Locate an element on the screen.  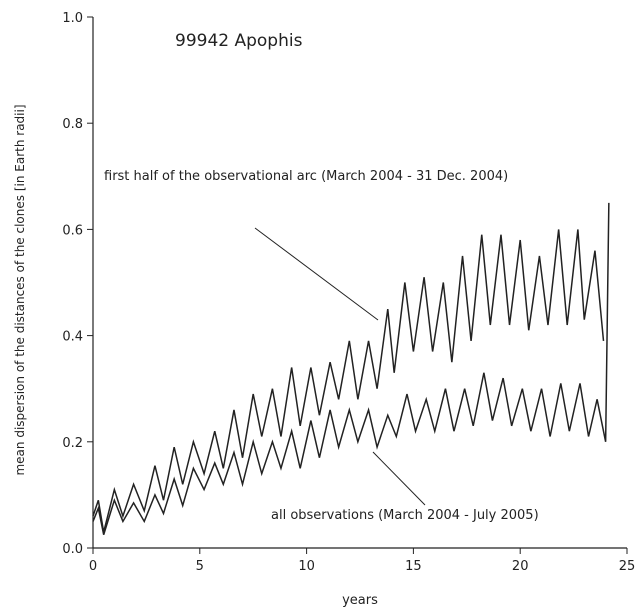
y-tick-label: 0.2 is located at coordinates (72, 443).